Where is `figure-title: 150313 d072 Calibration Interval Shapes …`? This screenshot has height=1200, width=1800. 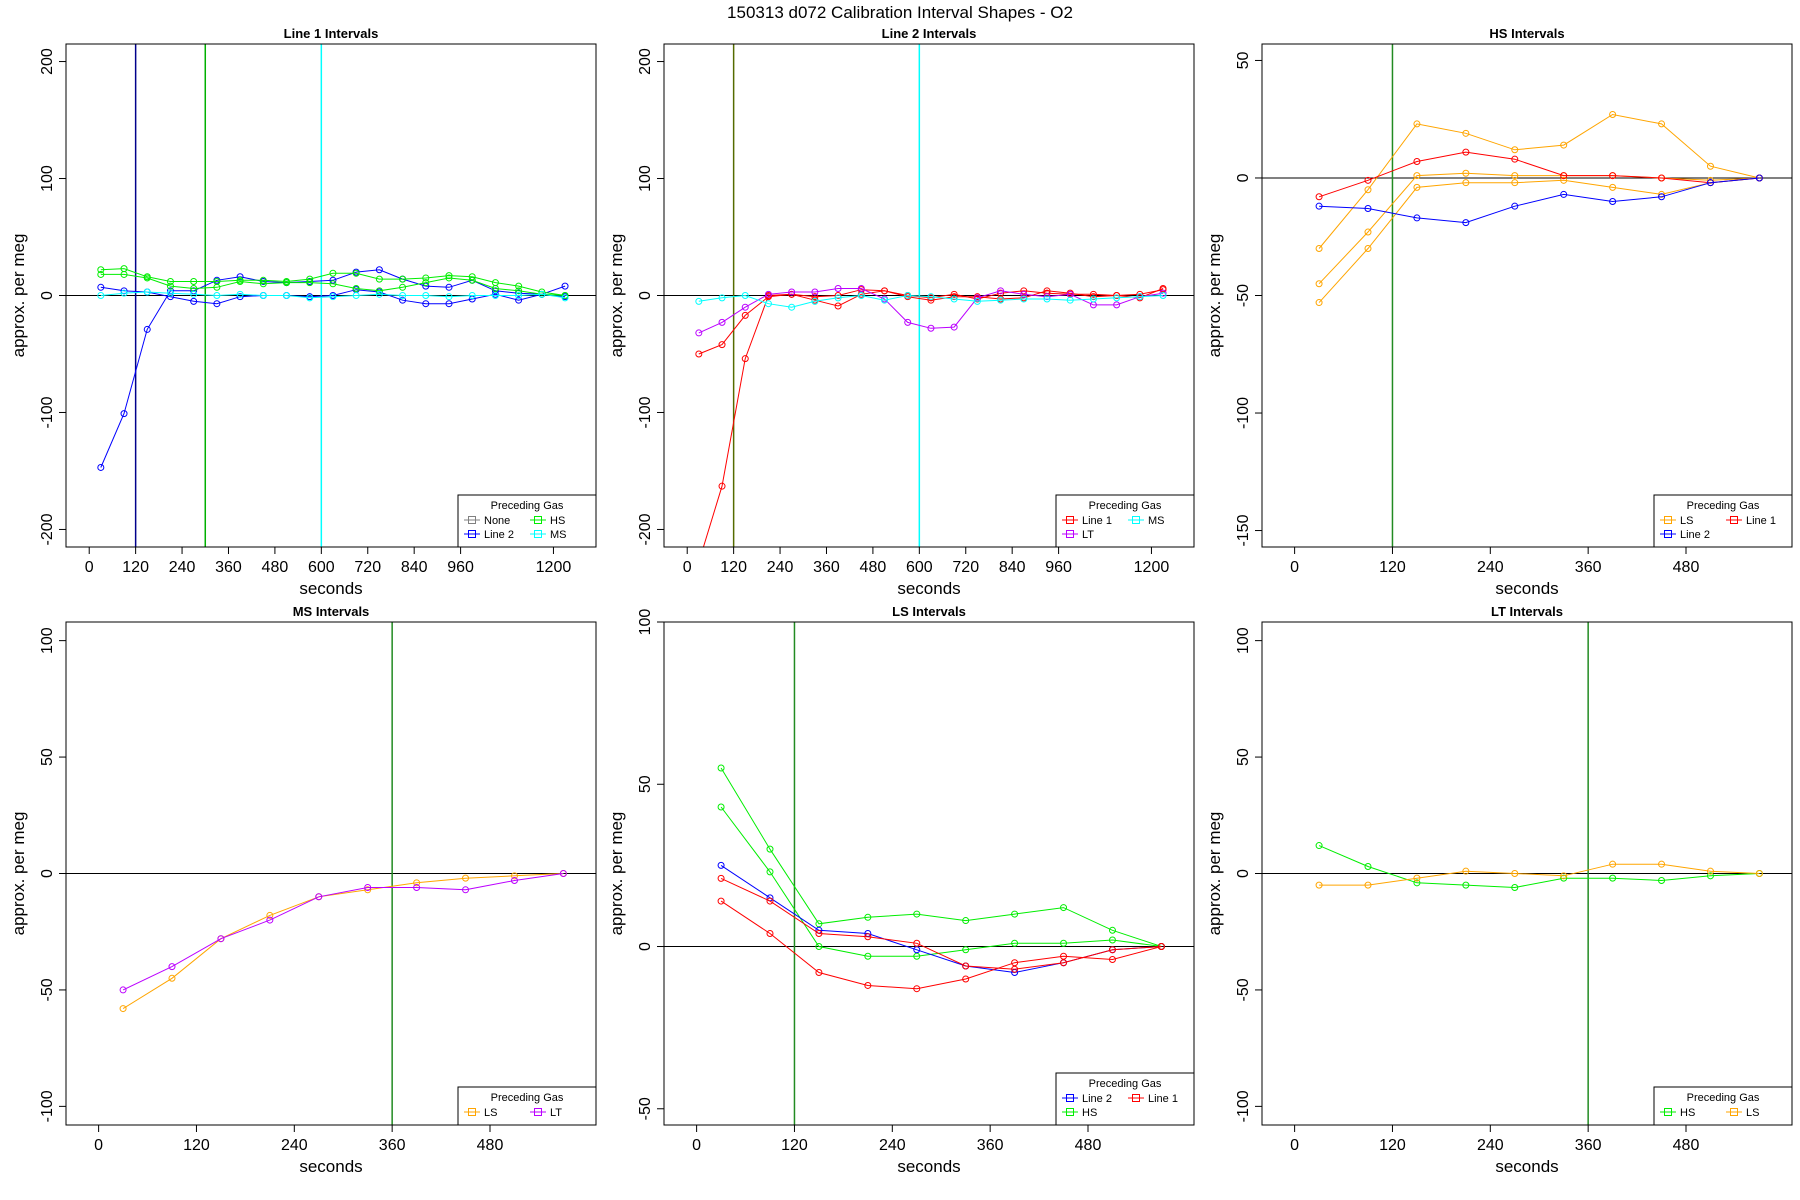
figure-title: 150313 d072 Calibration Interval Shapes … is located at coordinates (900, 12).